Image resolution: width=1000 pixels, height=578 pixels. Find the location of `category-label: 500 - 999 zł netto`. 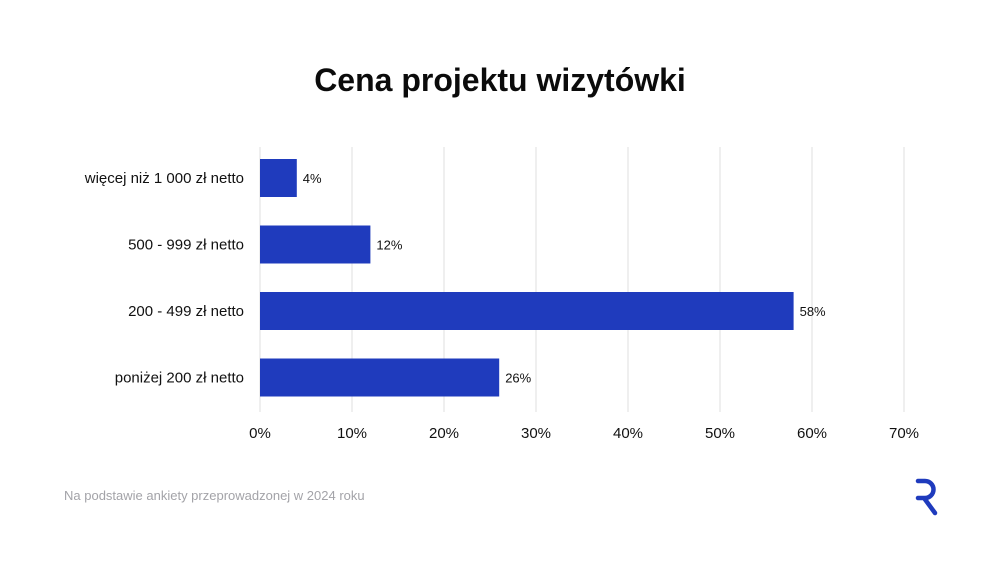

category-label: 500 - 999 zł netto is located at coordinates (186, 245).